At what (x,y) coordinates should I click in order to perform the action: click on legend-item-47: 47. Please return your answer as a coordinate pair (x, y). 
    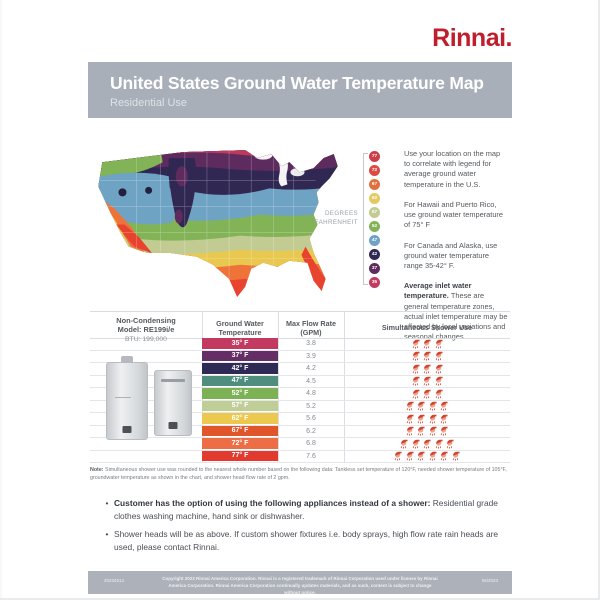
    Looking at the image, I should click on (374, 240).